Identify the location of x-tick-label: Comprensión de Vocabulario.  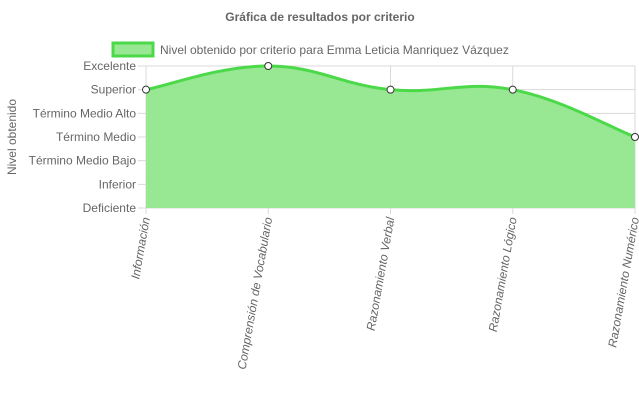
(255, 293).